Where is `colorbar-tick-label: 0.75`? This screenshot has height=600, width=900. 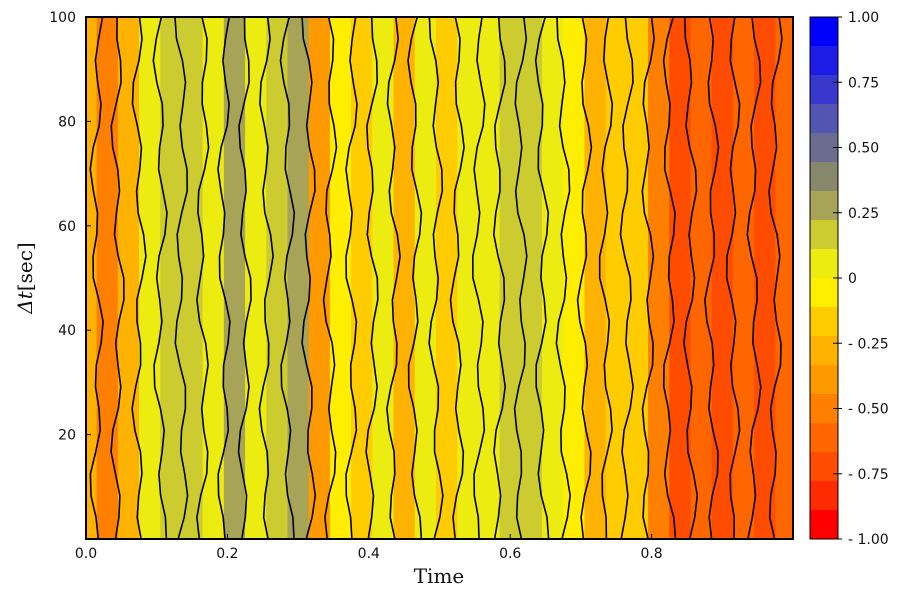
colorbar-tick-label: 0.75 is located at coordinates (863, 83).